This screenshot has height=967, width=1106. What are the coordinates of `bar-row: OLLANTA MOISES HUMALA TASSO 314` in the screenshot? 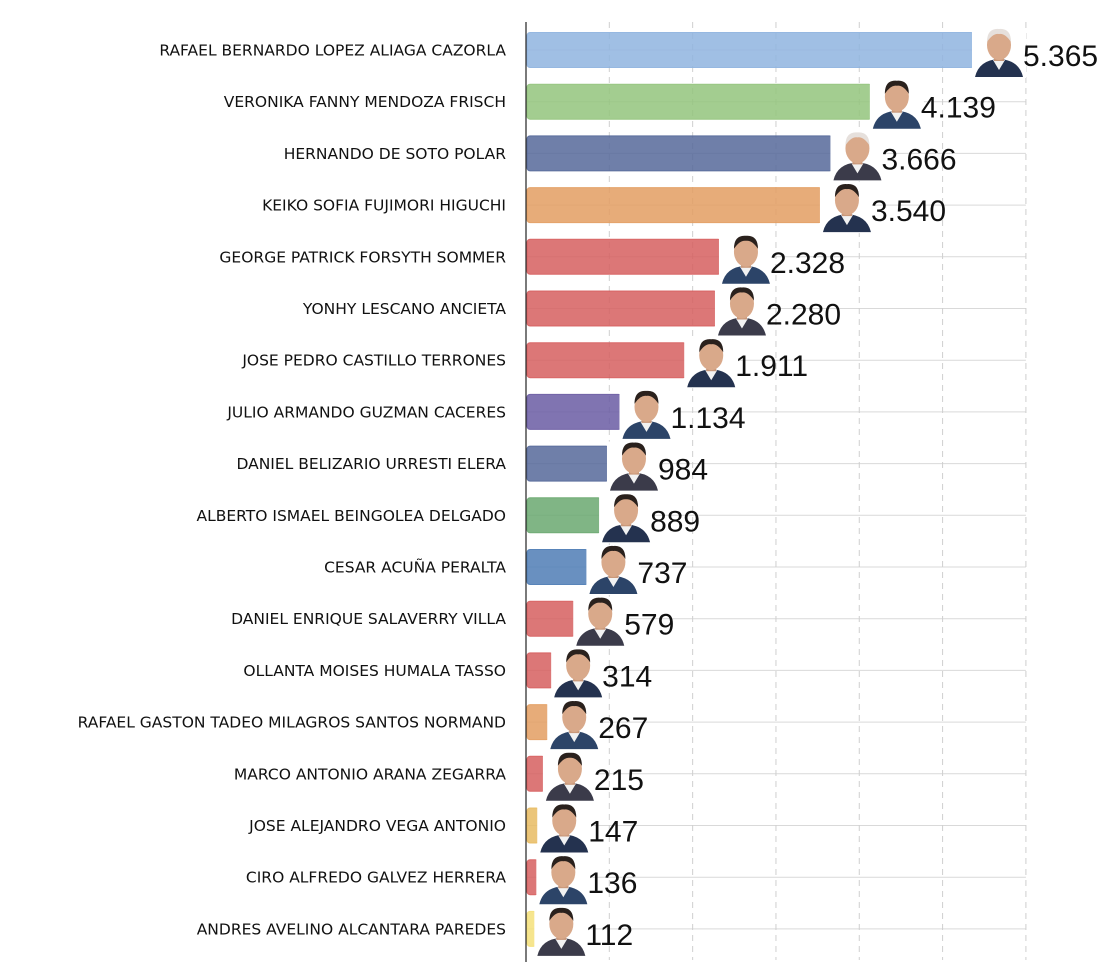 It's located at (447, 673).